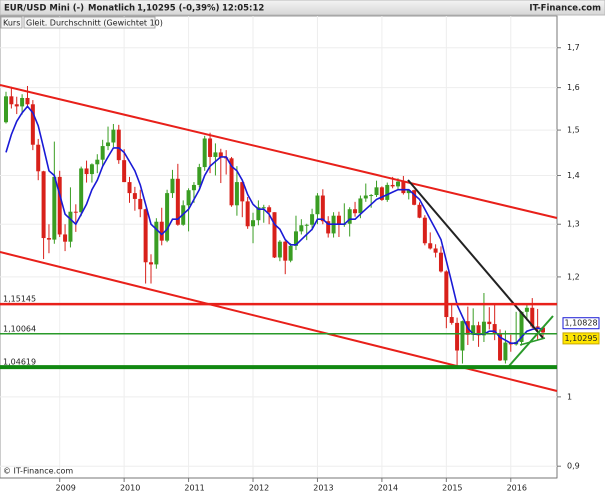 The image size is (605, 494). What do you see at coordinates (66, 488) in the screenshot?
I see `x-tick-label: 2009` at bounding box center [66, 488].